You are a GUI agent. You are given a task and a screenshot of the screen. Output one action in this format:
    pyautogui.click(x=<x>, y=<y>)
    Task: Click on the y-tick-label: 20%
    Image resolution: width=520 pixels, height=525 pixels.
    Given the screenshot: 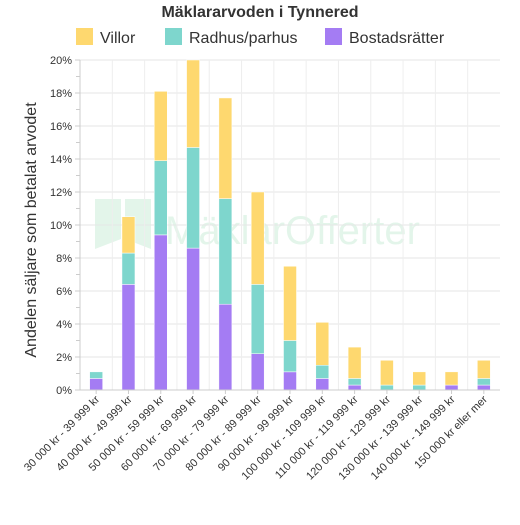 What is the action you would take?
    pyautogui.click(x=61, y=61)
    